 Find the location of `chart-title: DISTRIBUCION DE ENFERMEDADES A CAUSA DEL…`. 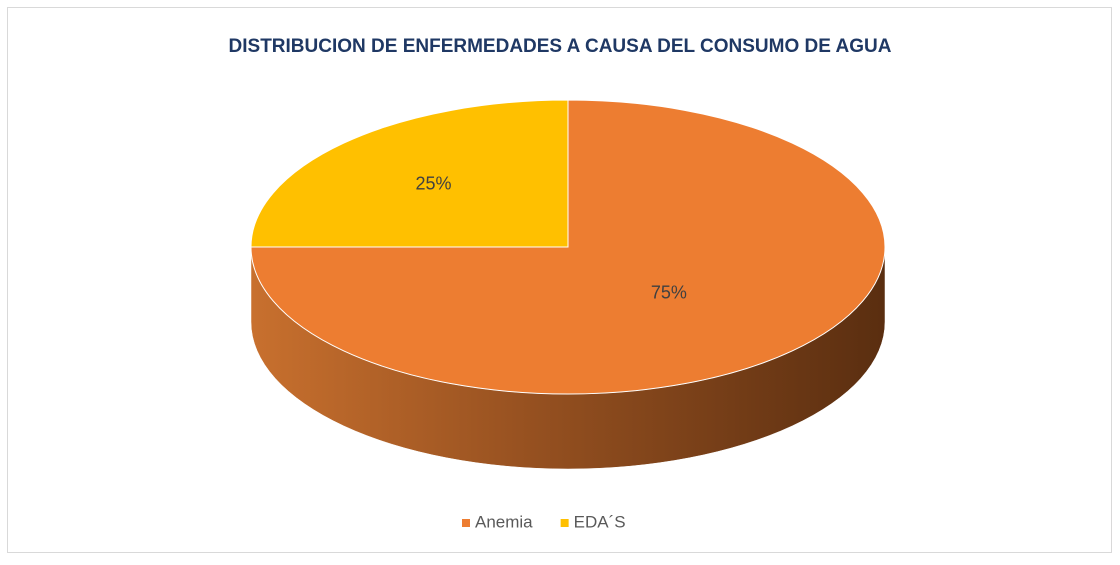

chart-title: DISTRIBUCION DE ENFERMEDADES A CAUSA DEL… is located at coordinates (560, 46).